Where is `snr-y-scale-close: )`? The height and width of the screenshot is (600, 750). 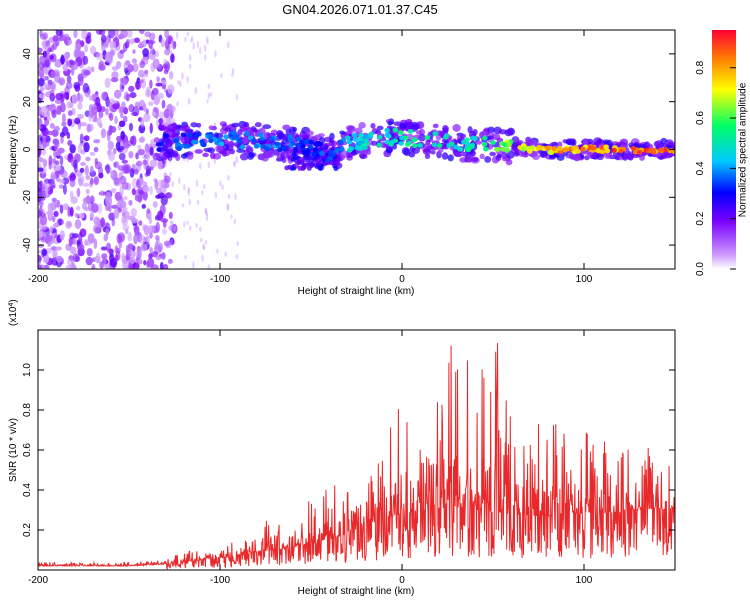
snr-y-scale-close: ) is located at coordinates (13, 301).